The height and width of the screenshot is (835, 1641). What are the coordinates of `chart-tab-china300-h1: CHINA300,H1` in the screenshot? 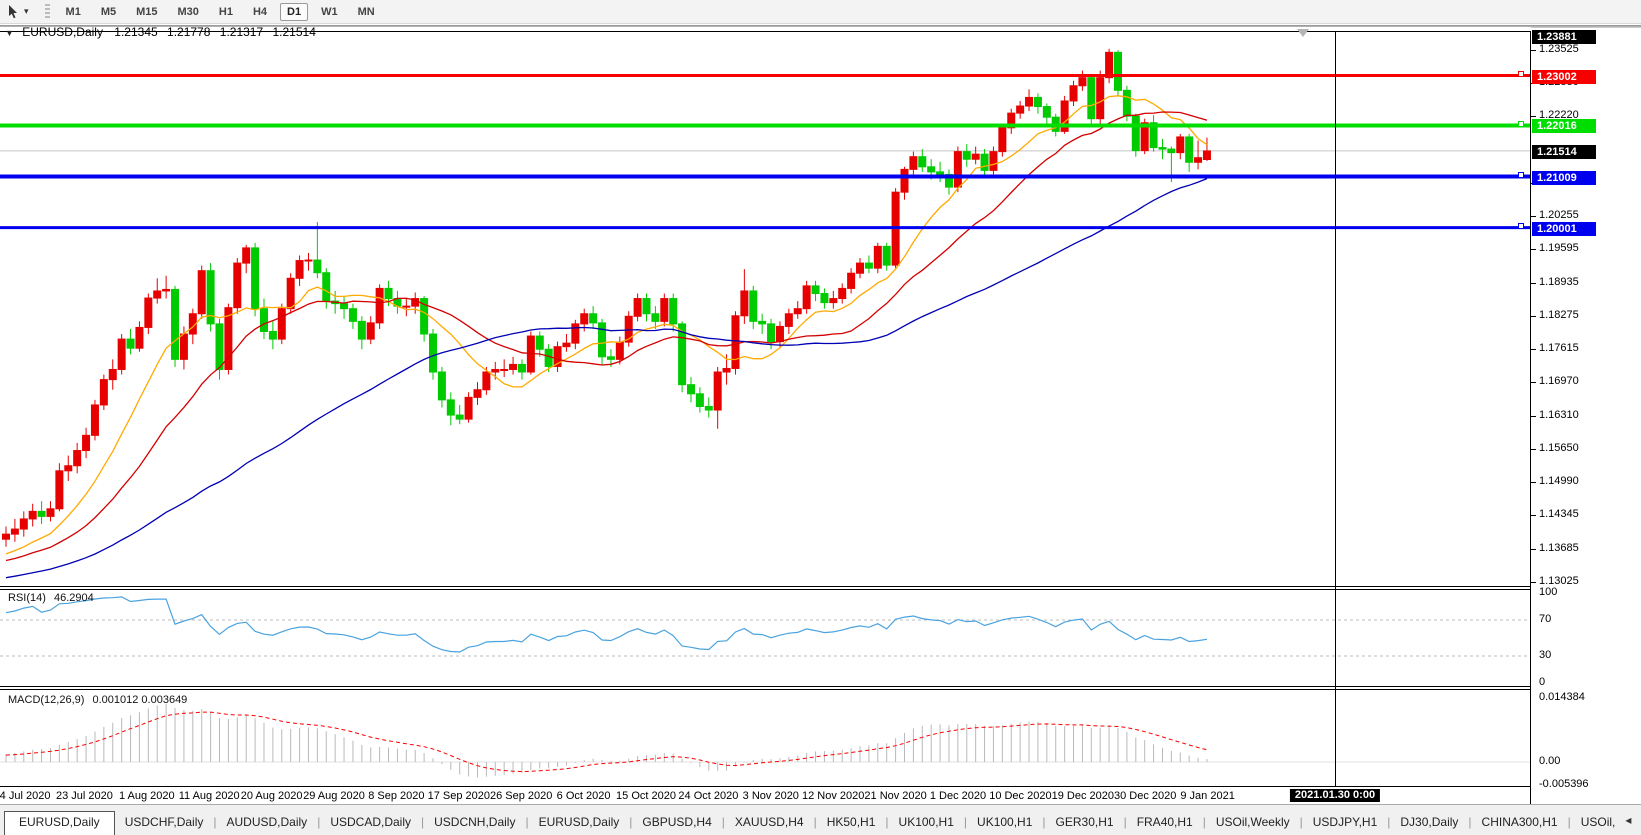 It's located at (1519, 822).